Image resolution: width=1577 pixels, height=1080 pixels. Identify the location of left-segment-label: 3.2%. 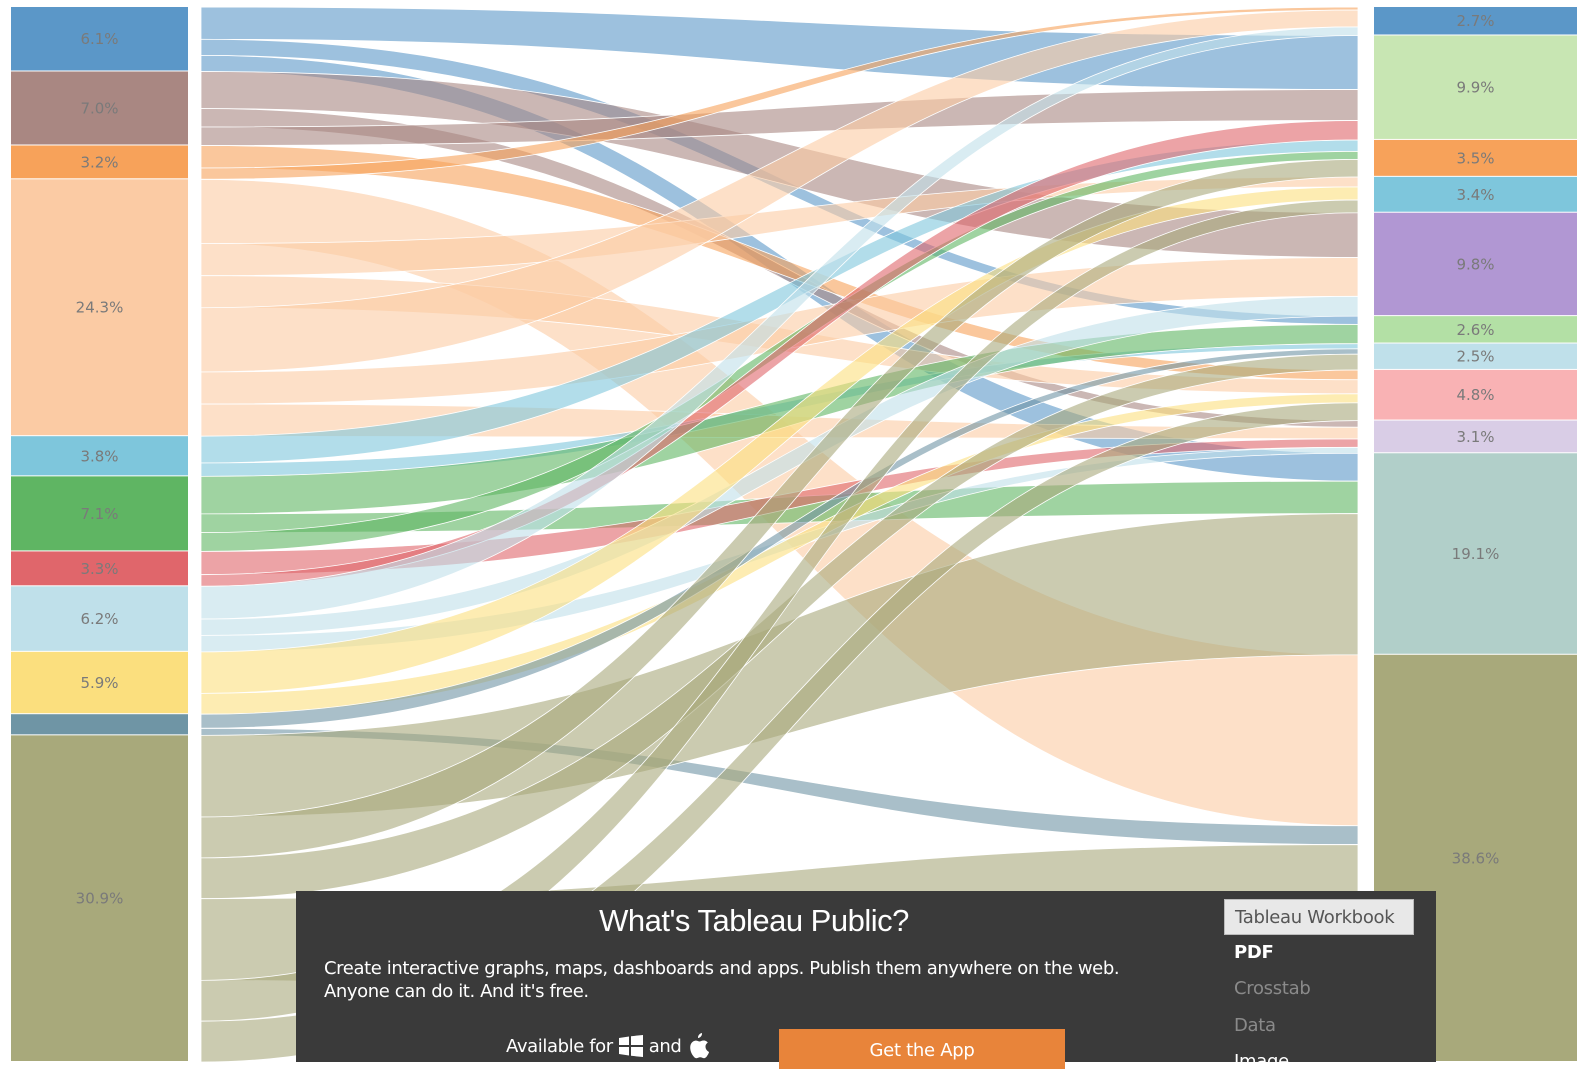
(99, 162).